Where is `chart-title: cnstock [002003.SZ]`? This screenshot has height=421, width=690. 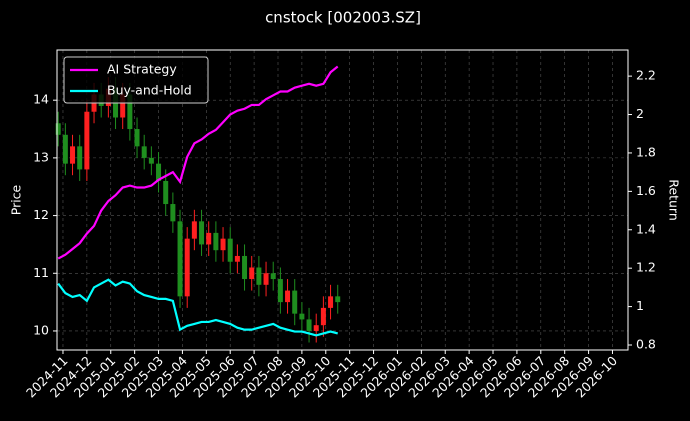 chart-title: cnstock [002003.SZ] is located at coordinates (343, 18).